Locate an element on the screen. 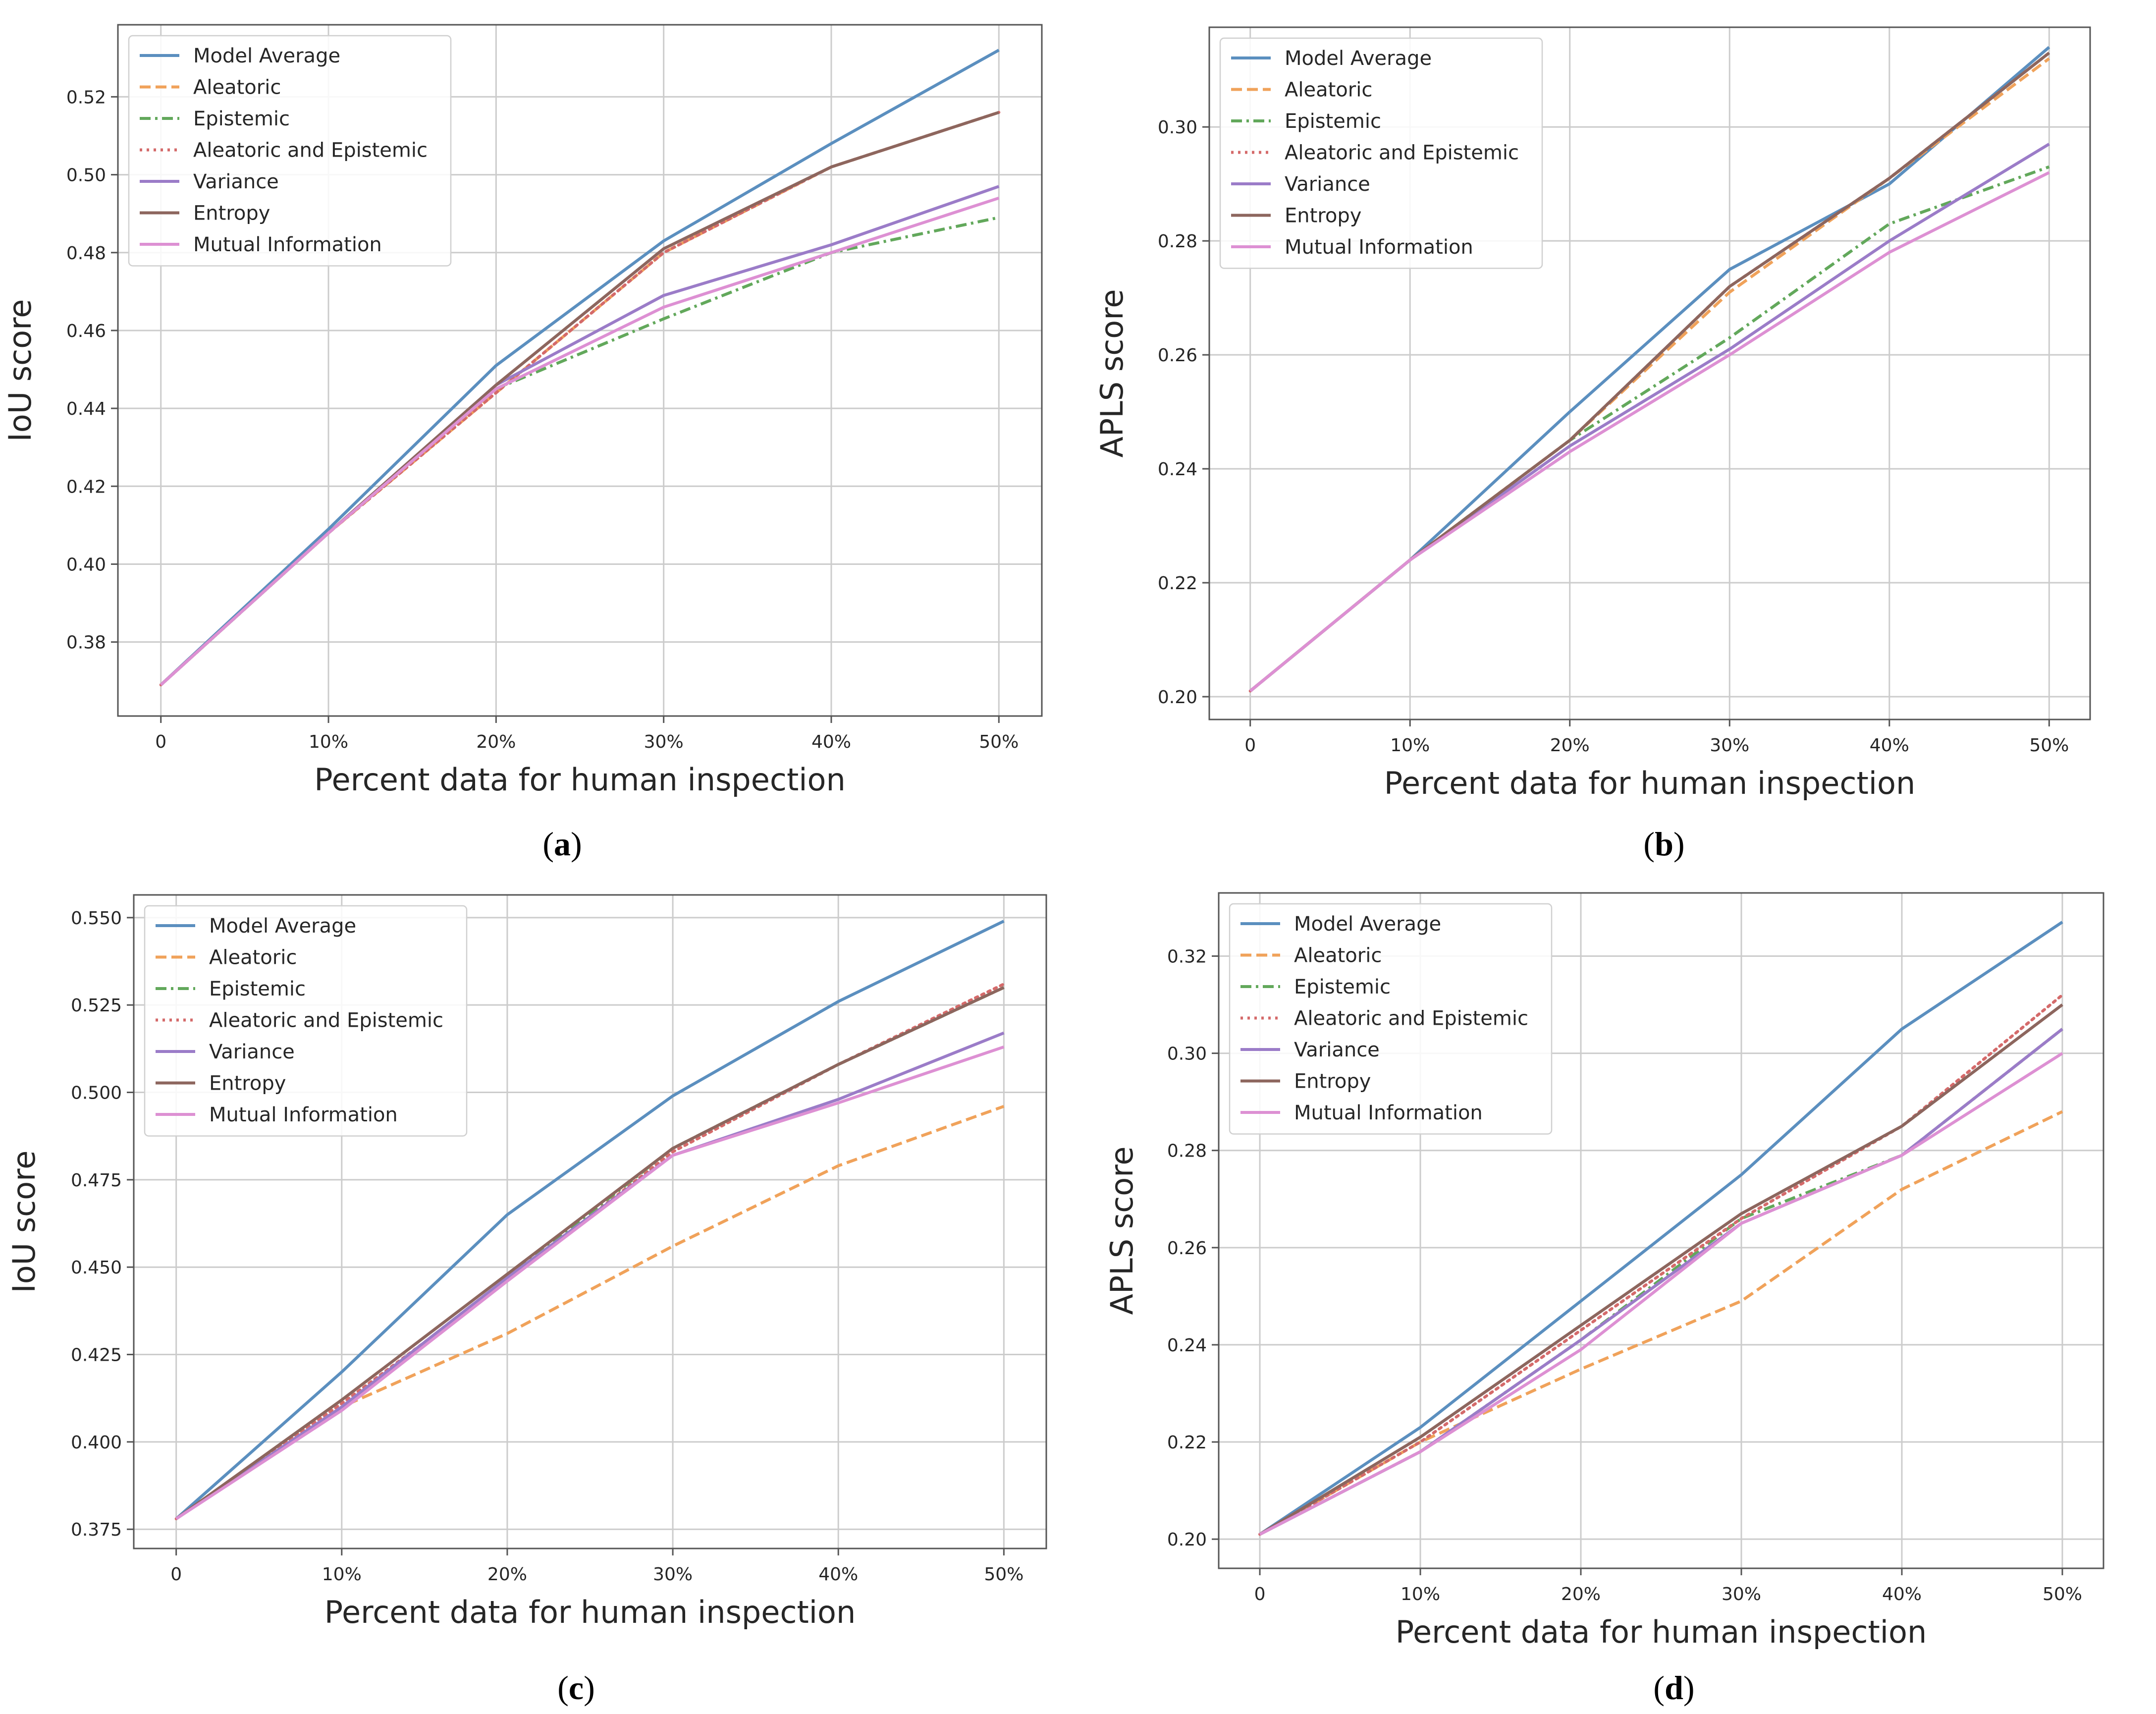  y-tick-label: 0.500 is located at coordinates (97, 1094).